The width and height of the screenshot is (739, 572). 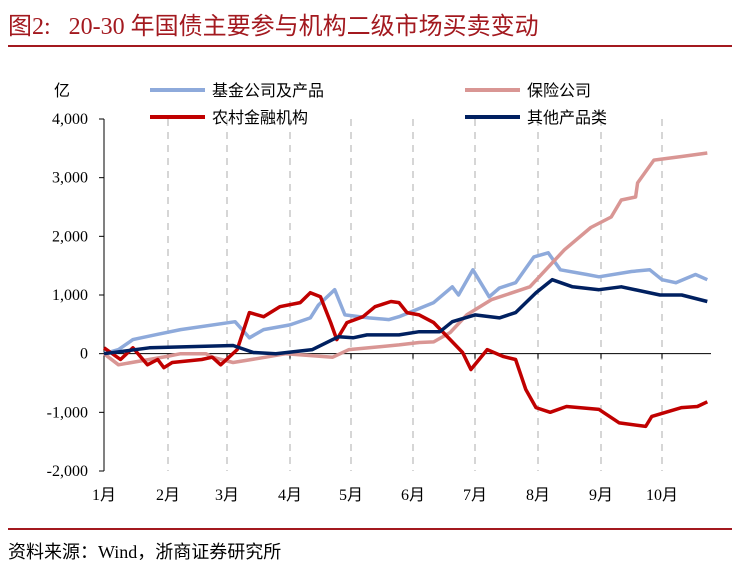 I want to click on x-tick-label: 7月, so click(x=475, y=495).